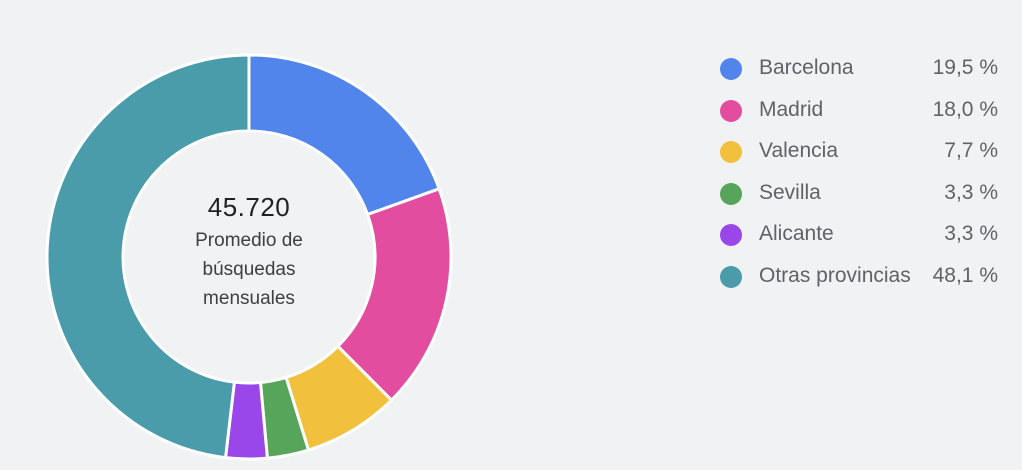 The height and width of the screenshot is (470, 1022). Describe the element at coordinates (865, 235) in the screenshot. I see `legend-item-alicante: Alicante 3,3 %` at that location.